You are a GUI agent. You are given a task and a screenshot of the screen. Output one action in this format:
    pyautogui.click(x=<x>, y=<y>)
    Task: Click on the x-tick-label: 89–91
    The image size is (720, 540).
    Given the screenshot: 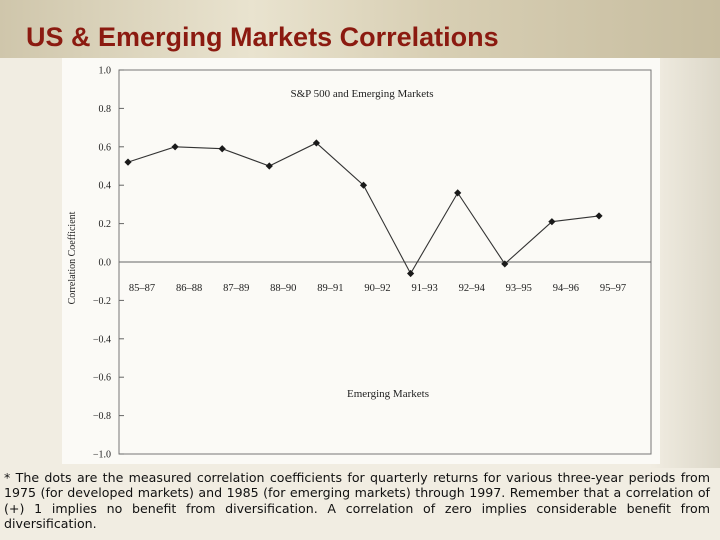 What is the action you would take?
    pyautogui.click(x=330, y=288)
    